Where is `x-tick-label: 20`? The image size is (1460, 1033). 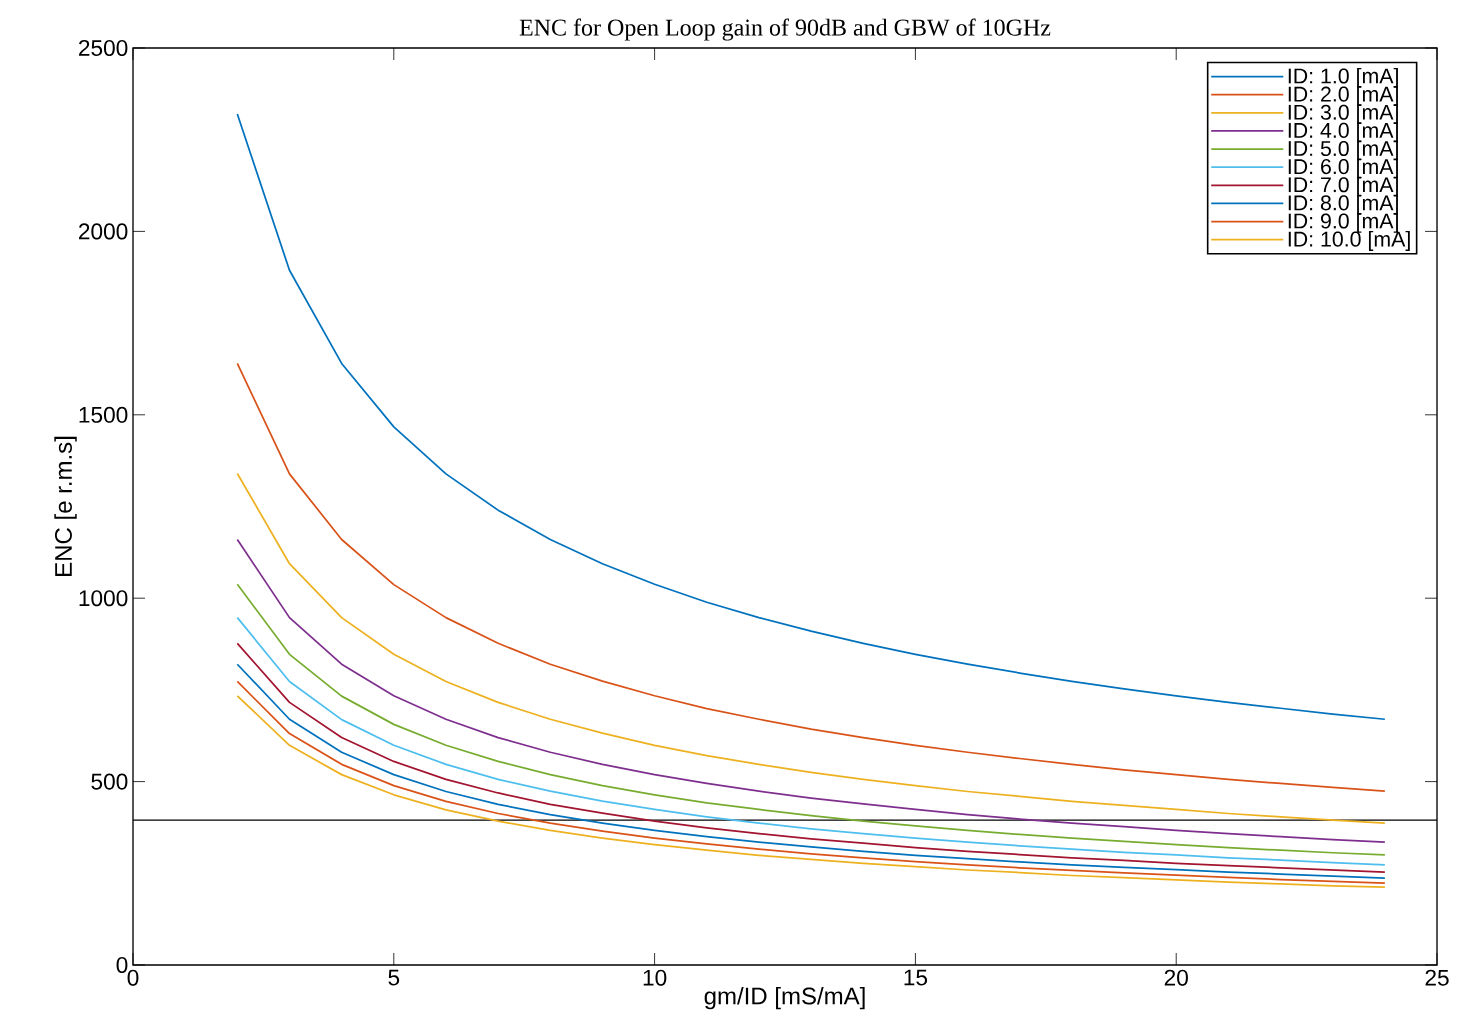 x-tick-label: 20 is located at coordinates (1176, 977).